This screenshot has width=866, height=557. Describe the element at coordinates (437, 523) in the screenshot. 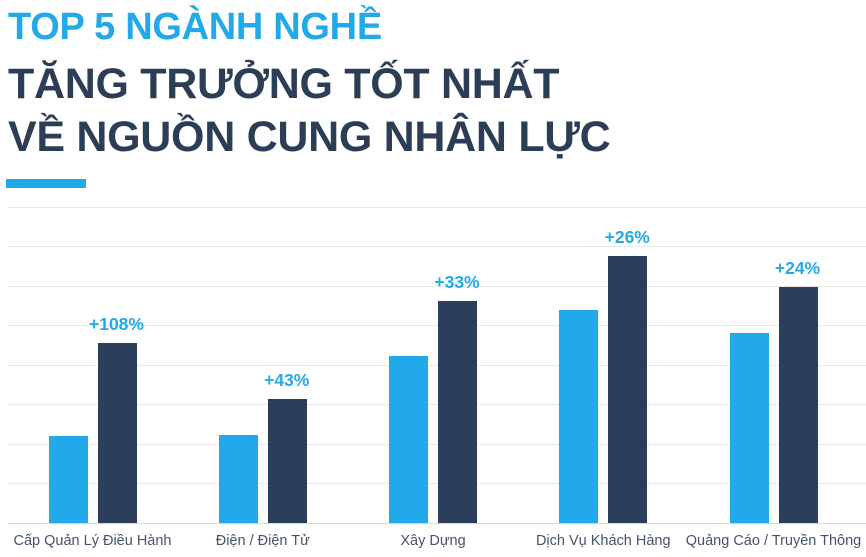

I see `x-axis-line` at that location.